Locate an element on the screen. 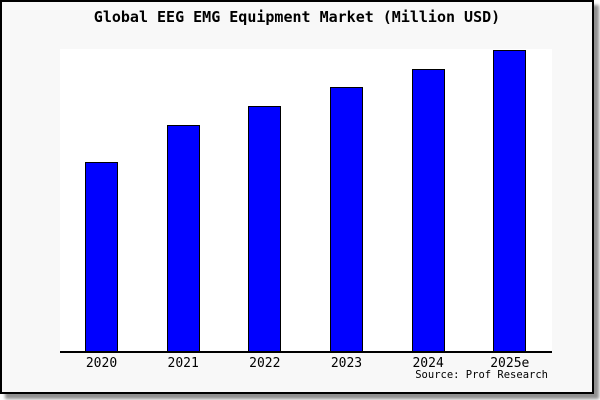 The image size is (600, 400). bar-2021 is located at coordinates (183, 238).